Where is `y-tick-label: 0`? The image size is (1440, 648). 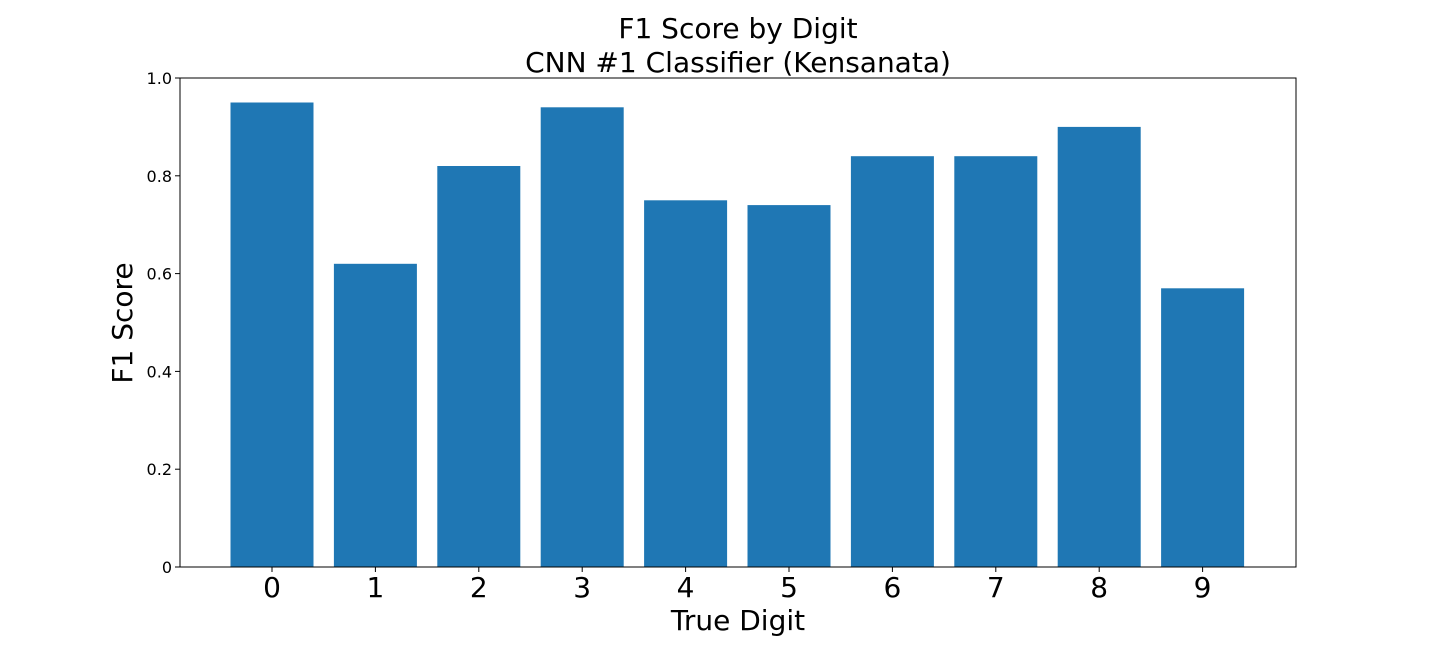
y-tick-label: 0 is located at coordinates (167, 567).